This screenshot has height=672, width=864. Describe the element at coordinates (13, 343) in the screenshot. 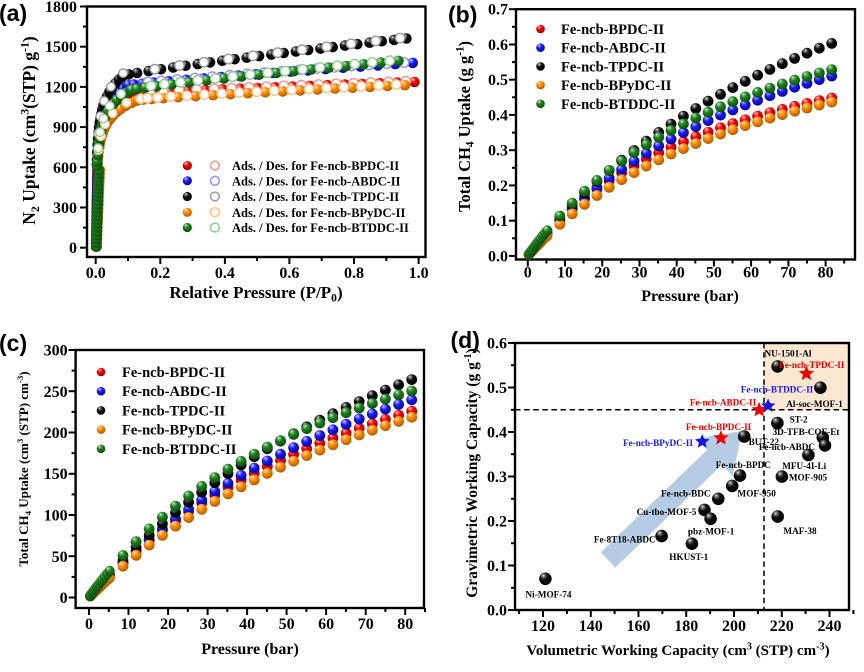

I see `svg-text: (c)` at that location.